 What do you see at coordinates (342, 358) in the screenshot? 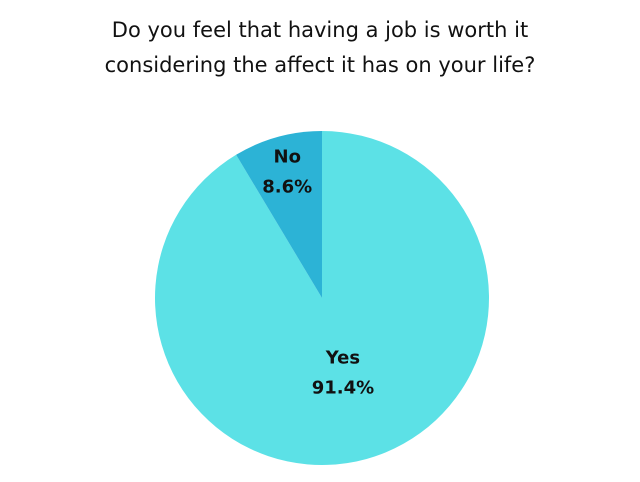
I see `slice-label: Yes` at bounding box center [342, 358].